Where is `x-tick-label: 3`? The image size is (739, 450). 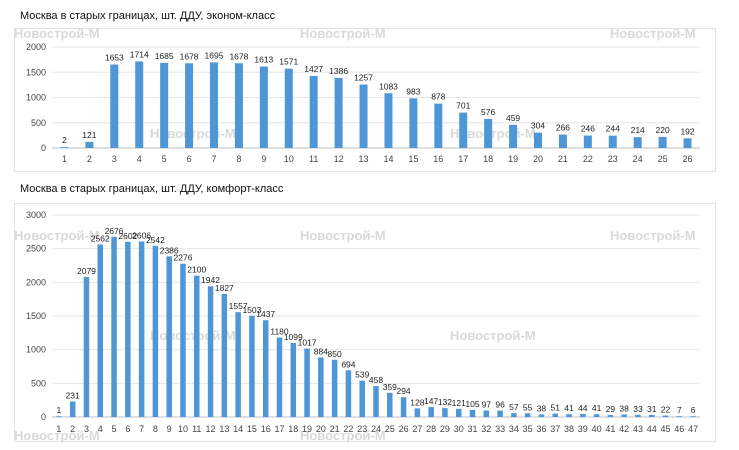 x-tick-label: 3 is located at coordinates (86, 429).